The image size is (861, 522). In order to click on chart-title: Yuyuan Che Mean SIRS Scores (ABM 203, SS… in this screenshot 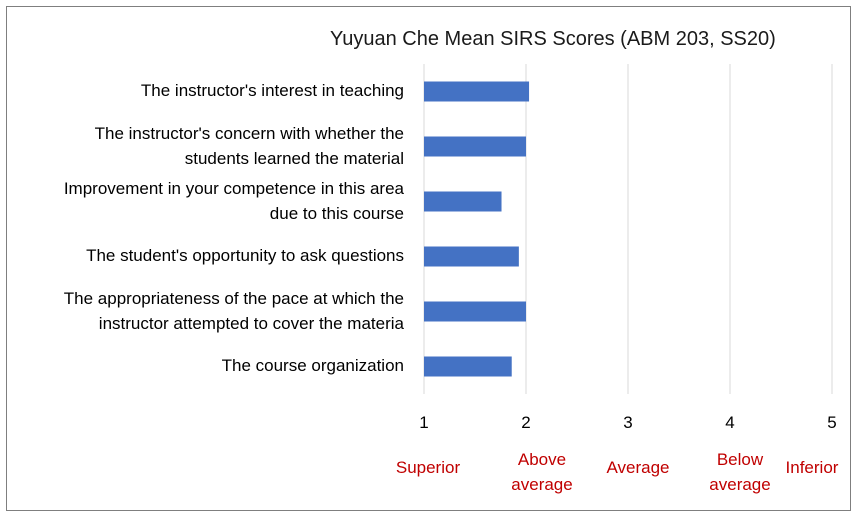, I will do `click(553, 39)`.